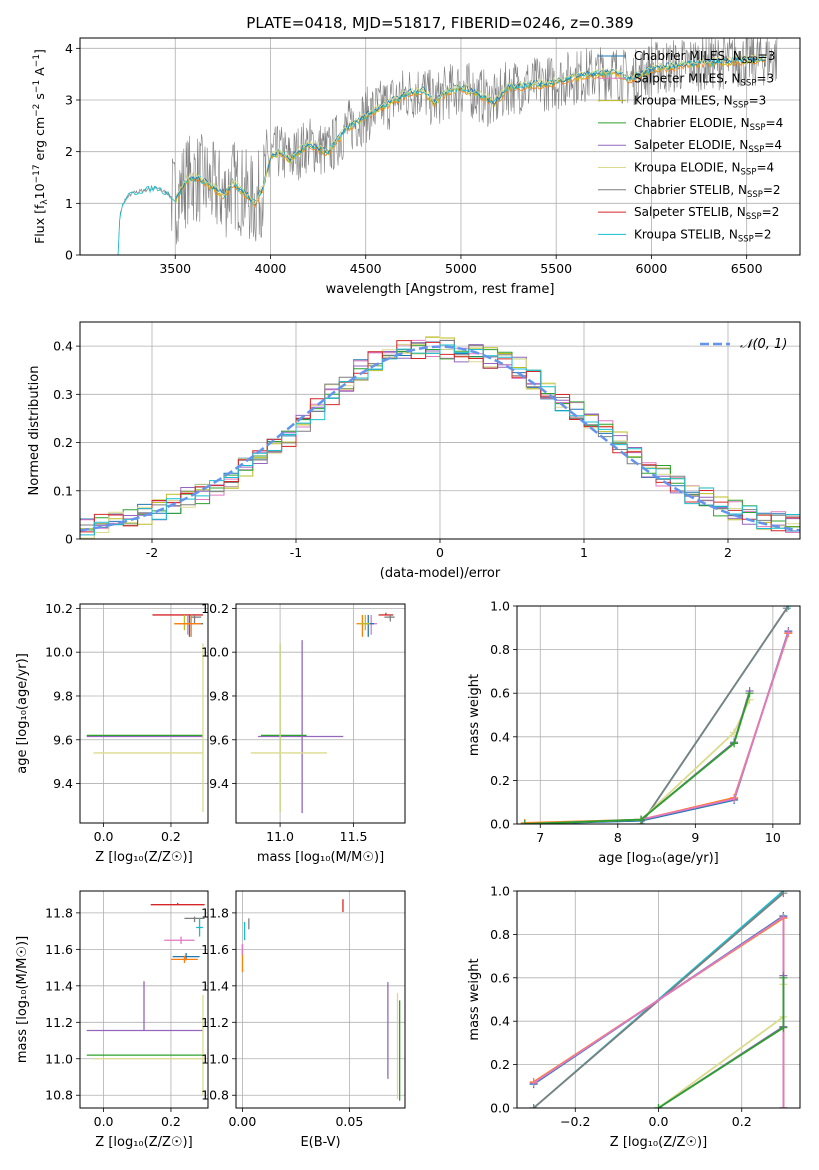 The width and height of the screenshot is (819, 1170). I want to click on legend-entry: Chabrier STELIB, NSSP=2, so click(707, 191).